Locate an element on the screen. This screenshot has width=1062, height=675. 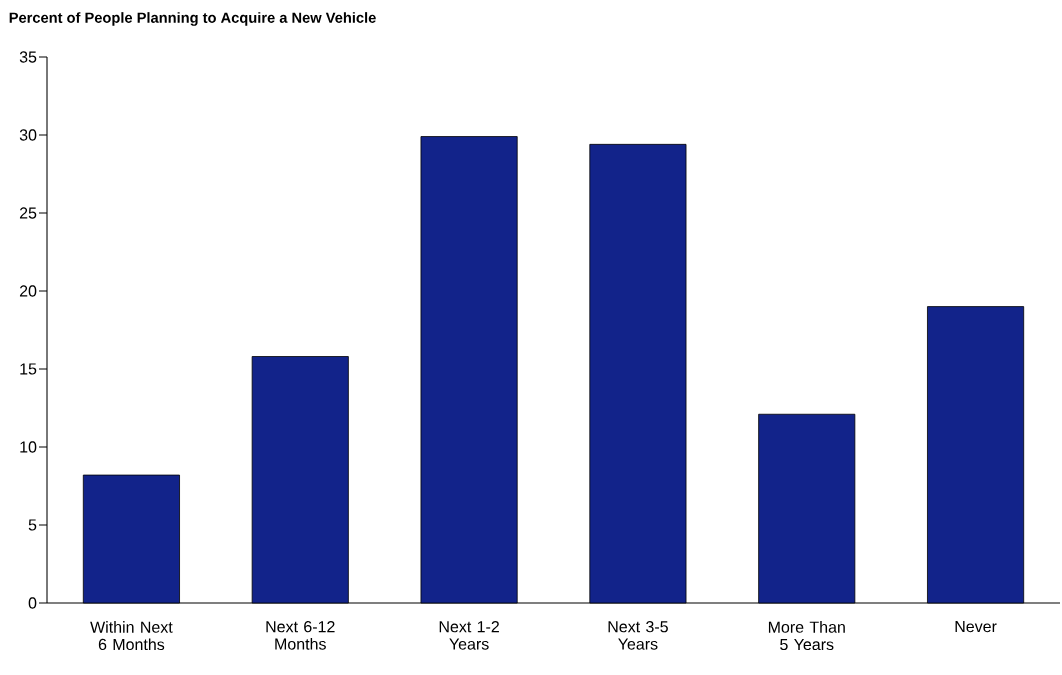
x-tick-label: Next 6-12 Months is located at coordinates (300, 635).